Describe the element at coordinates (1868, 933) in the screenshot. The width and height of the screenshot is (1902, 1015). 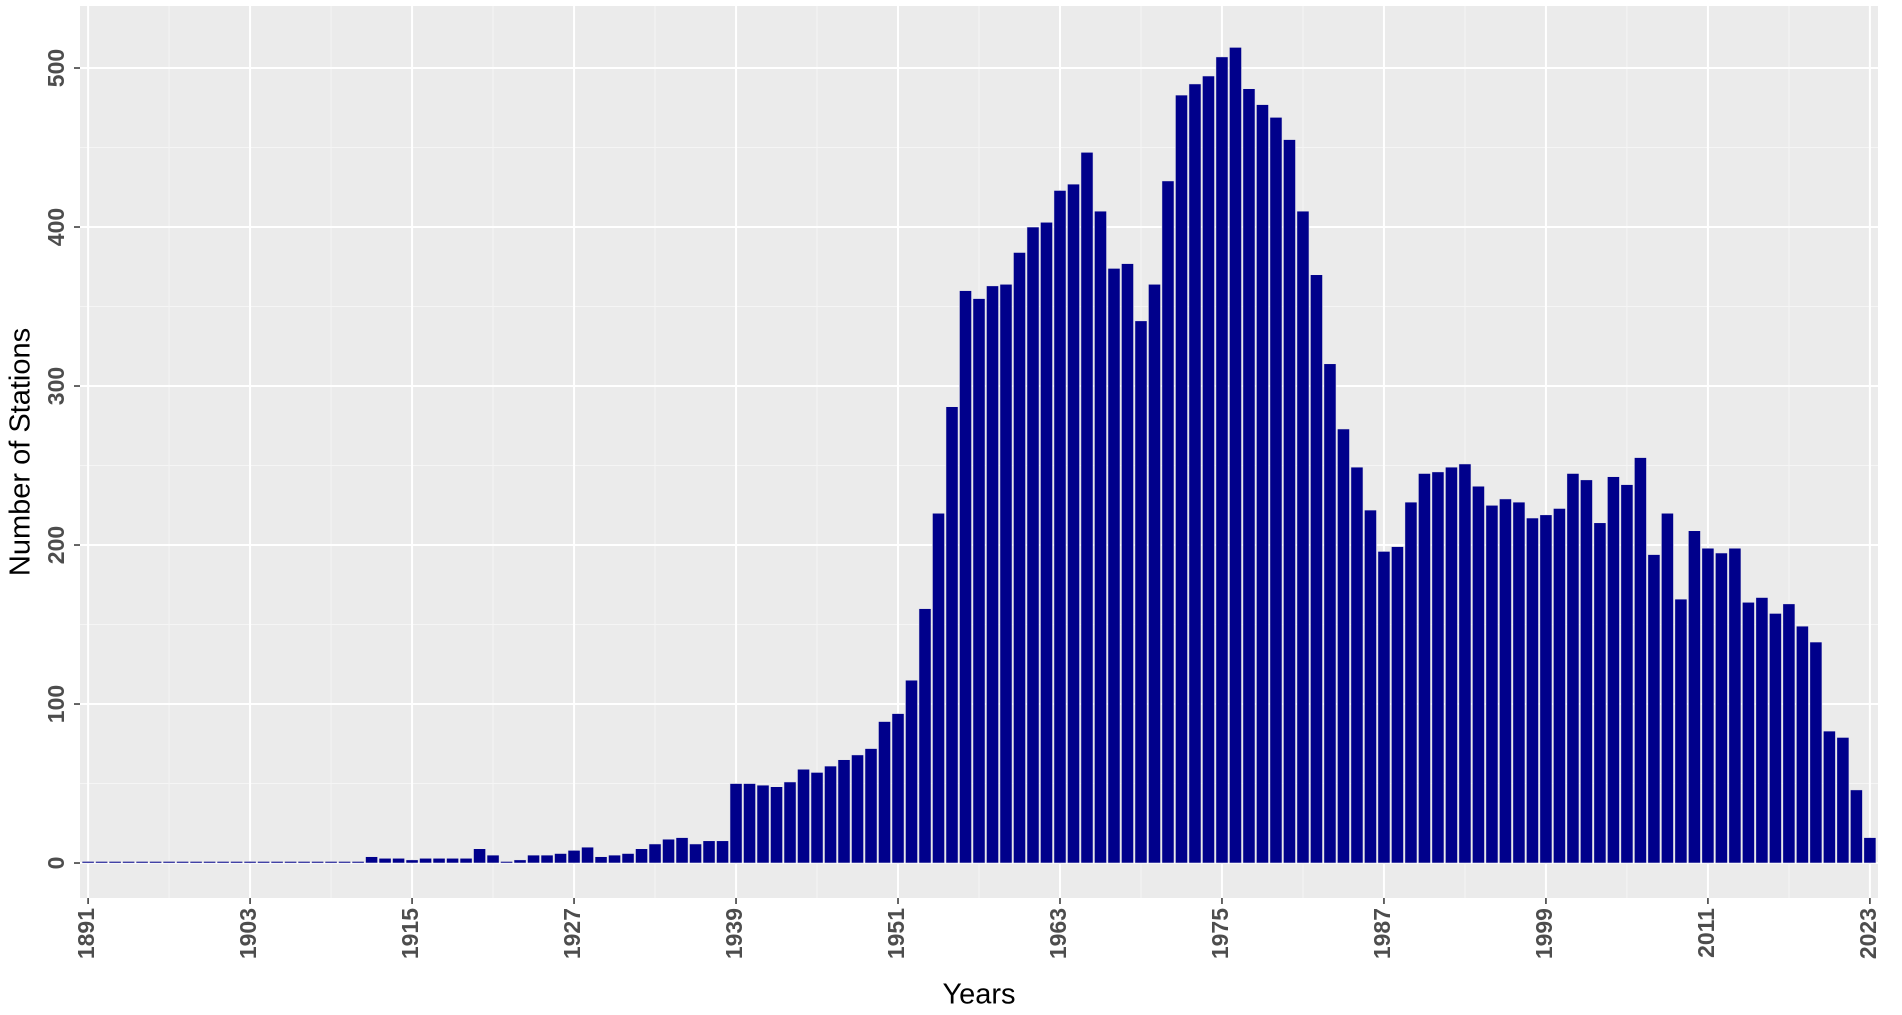
I see `x-tick-label: 2023` at that location.